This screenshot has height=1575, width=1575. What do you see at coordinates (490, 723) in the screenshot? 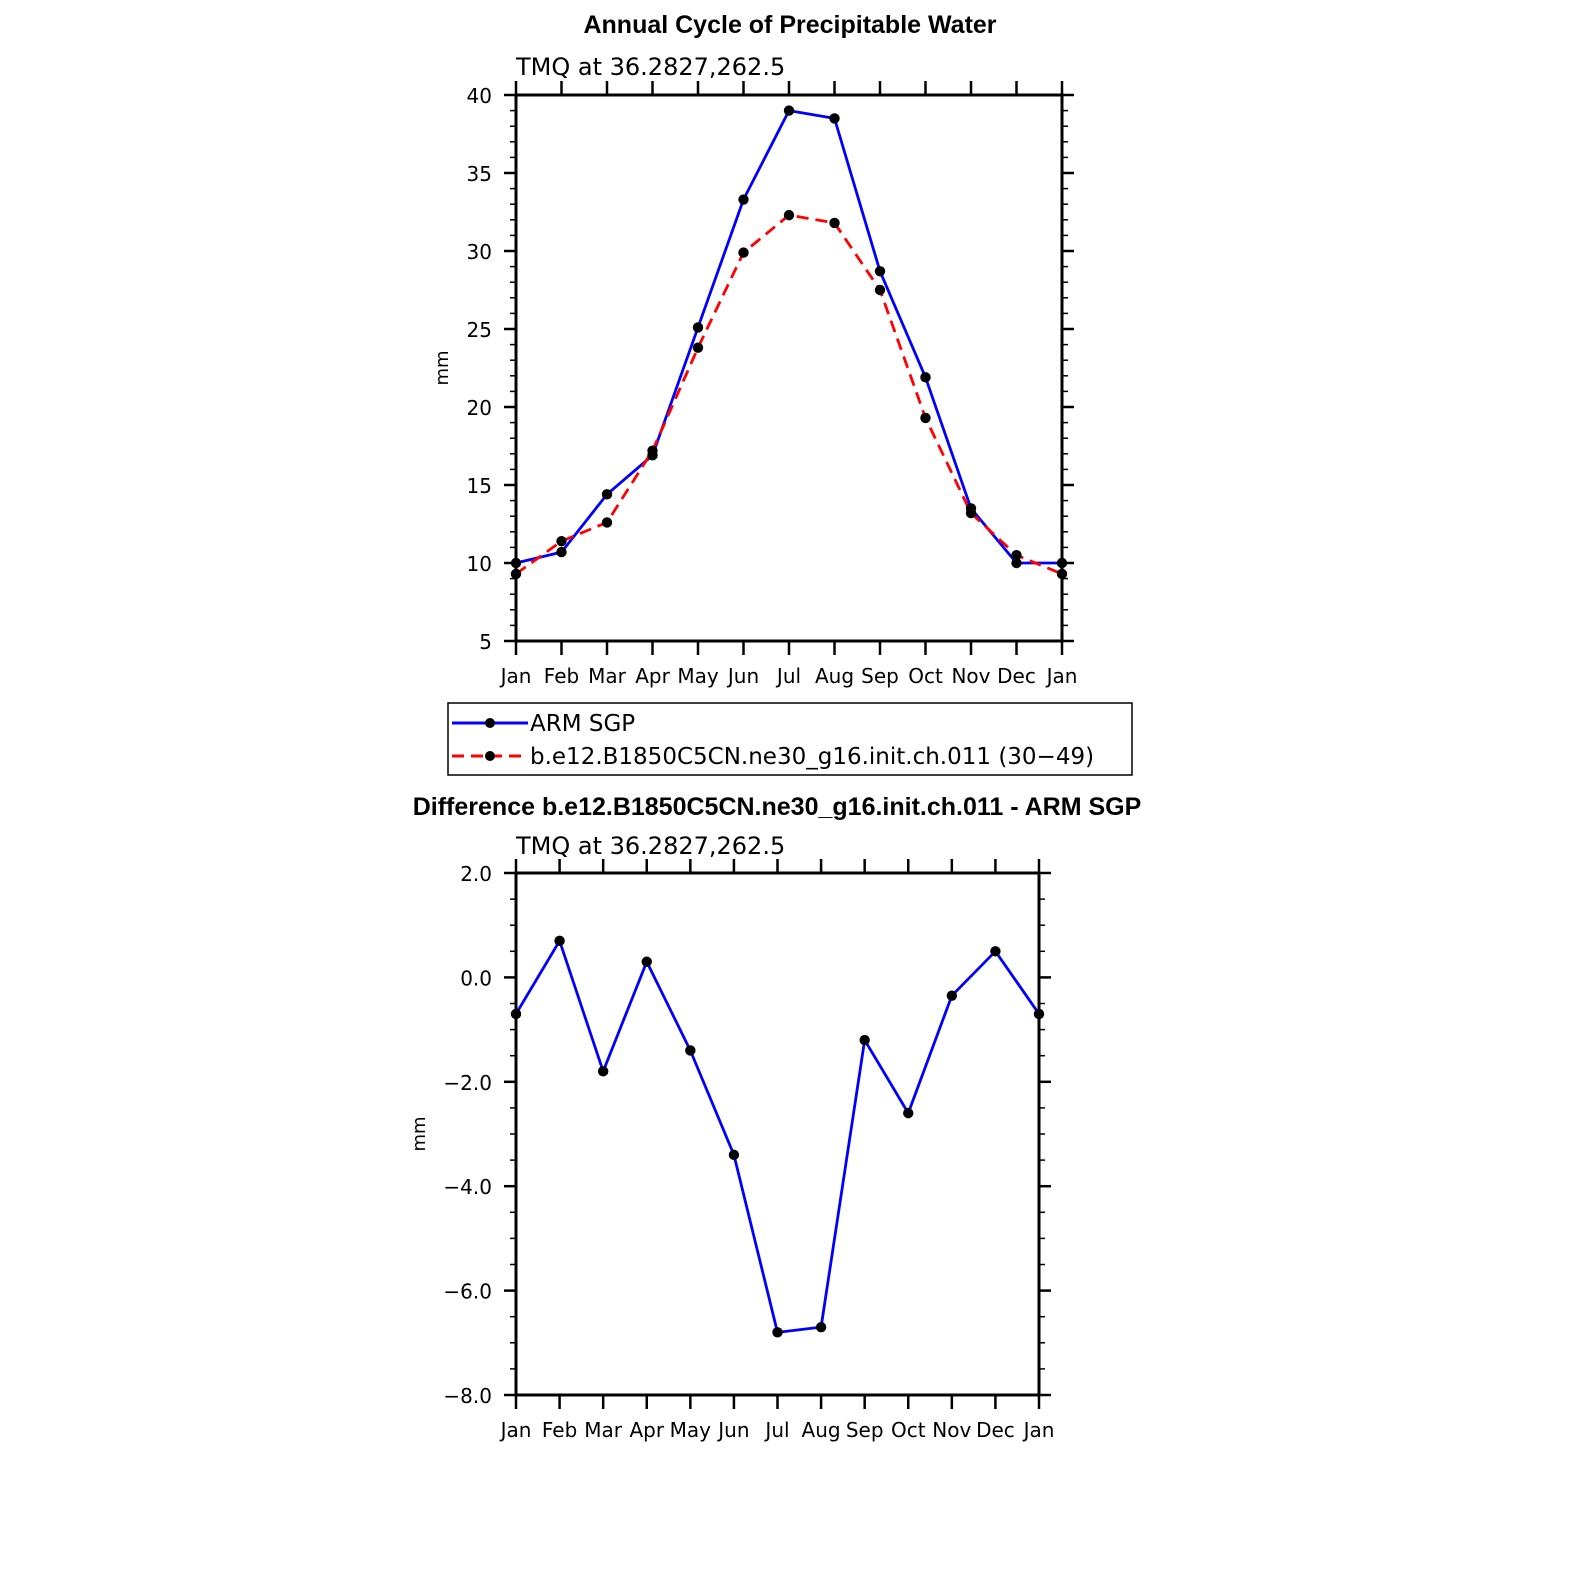
I see `legend-arm-sgp-marker` at bounding box center [490, 723].